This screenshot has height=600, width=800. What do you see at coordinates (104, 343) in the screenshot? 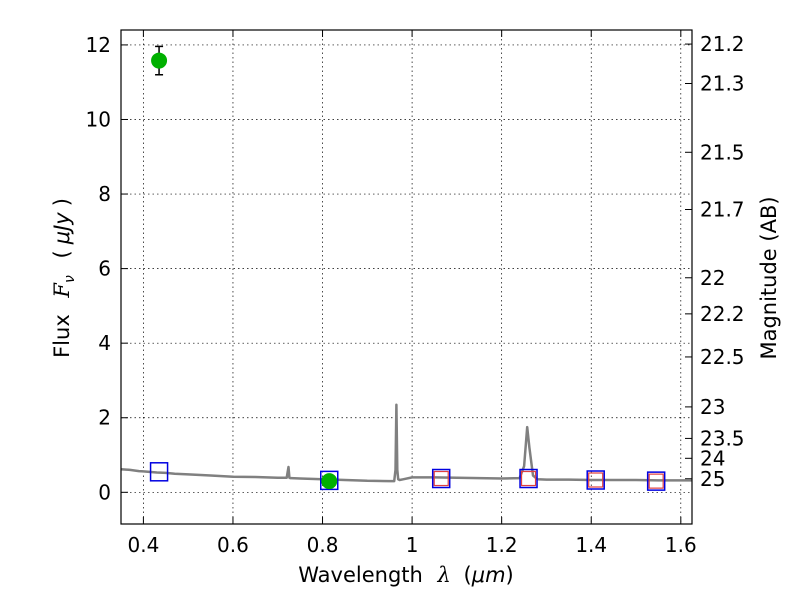
I see `y-tick-label: 4` at bounding box center [104, 343].